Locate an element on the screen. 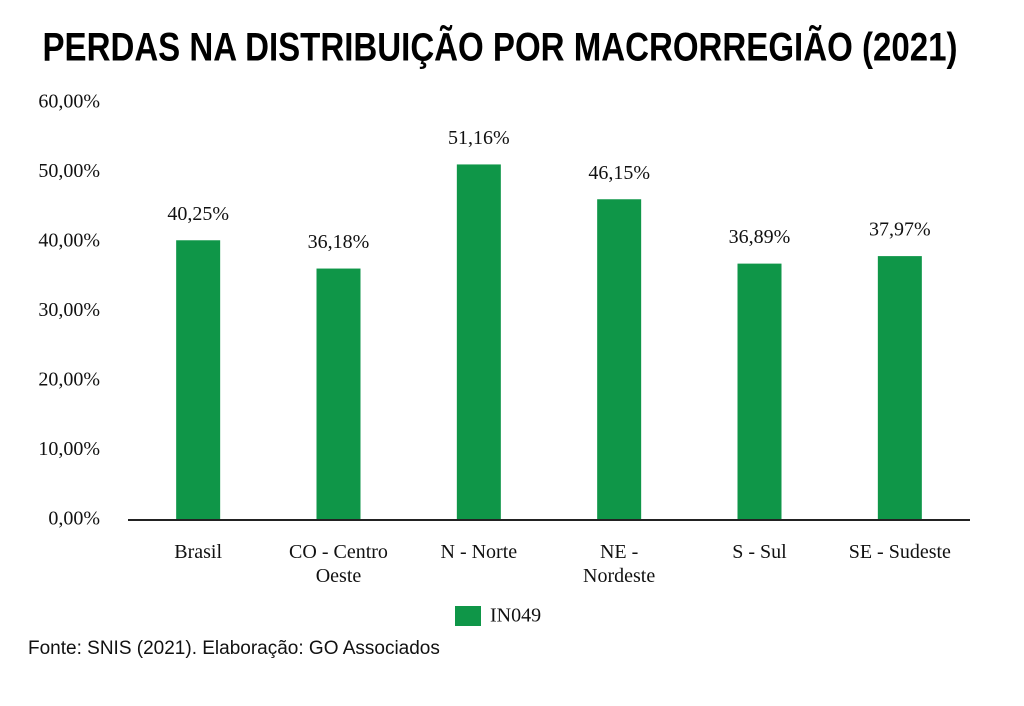 The image size is (1024, 706). y-tick-label: 20,00% is located at coordinates (69, 380).